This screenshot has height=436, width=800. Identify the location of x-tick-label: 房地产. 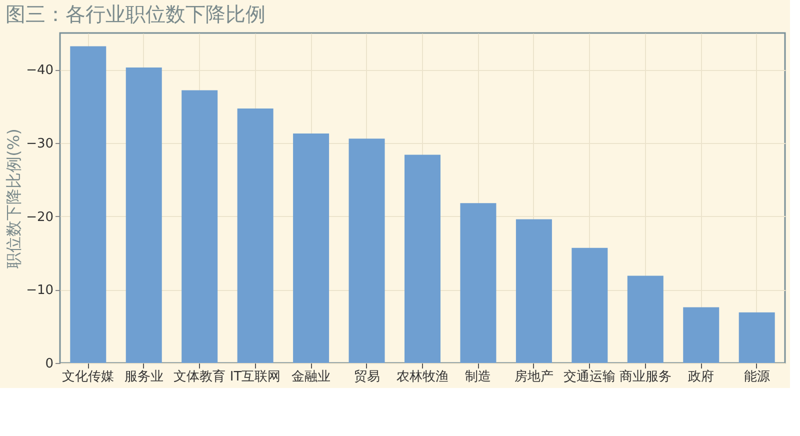
(534, 376).